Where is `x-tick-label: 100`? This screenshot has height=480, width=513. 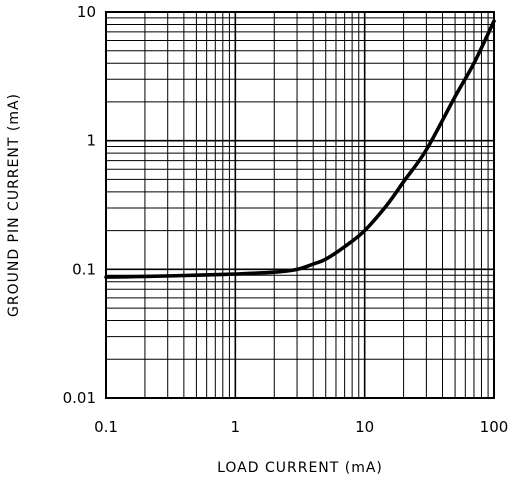 x-tick-label: 100 is located at coordinates (494, 427).